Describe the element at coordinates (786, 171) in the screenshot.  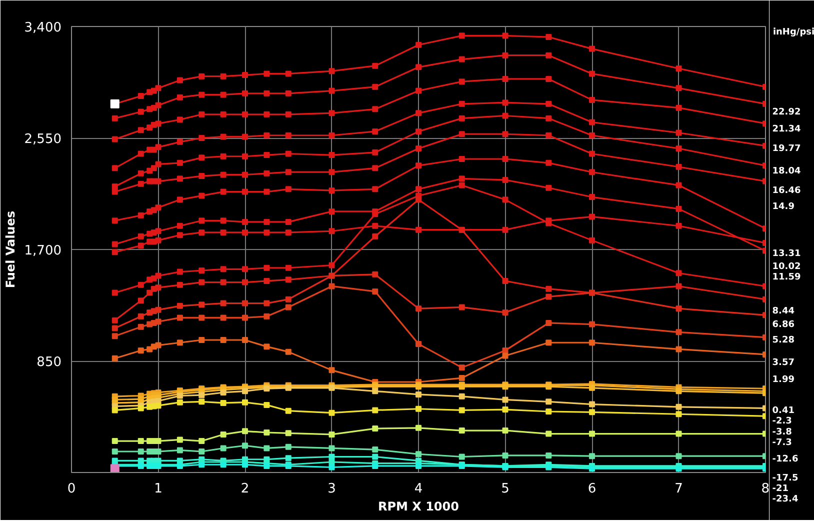
I see `text: 18.04` at that location.